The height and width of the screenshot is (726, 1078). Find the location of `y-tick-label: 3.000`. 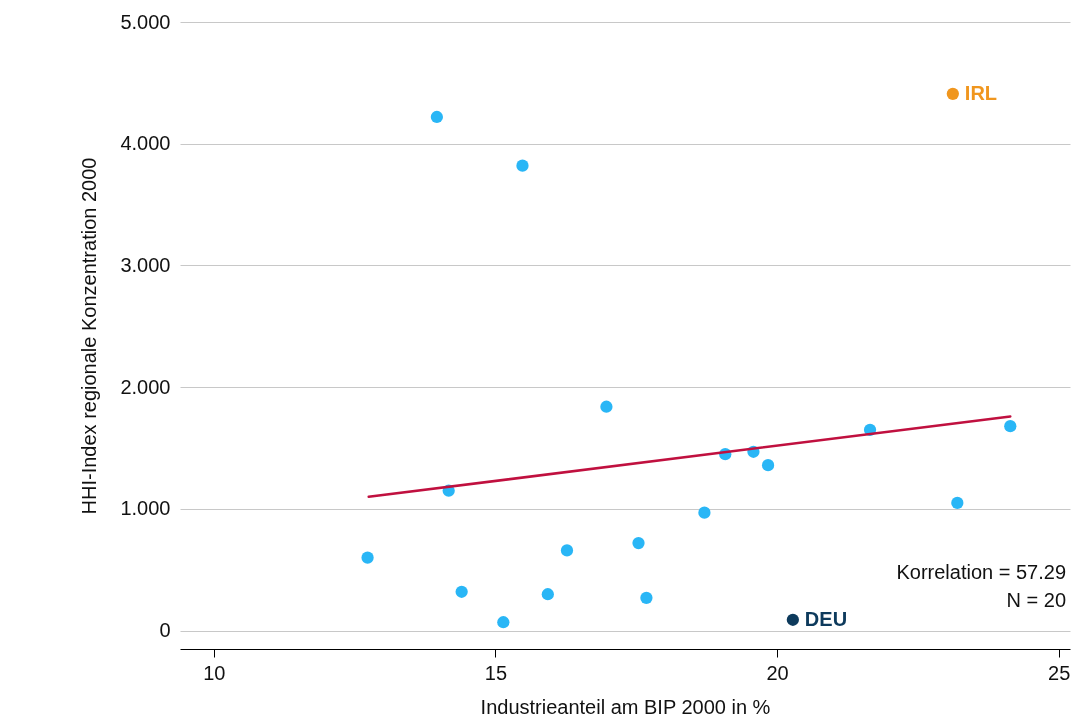

y-tick-label: 3.000 is located at coordinates (145, 265).